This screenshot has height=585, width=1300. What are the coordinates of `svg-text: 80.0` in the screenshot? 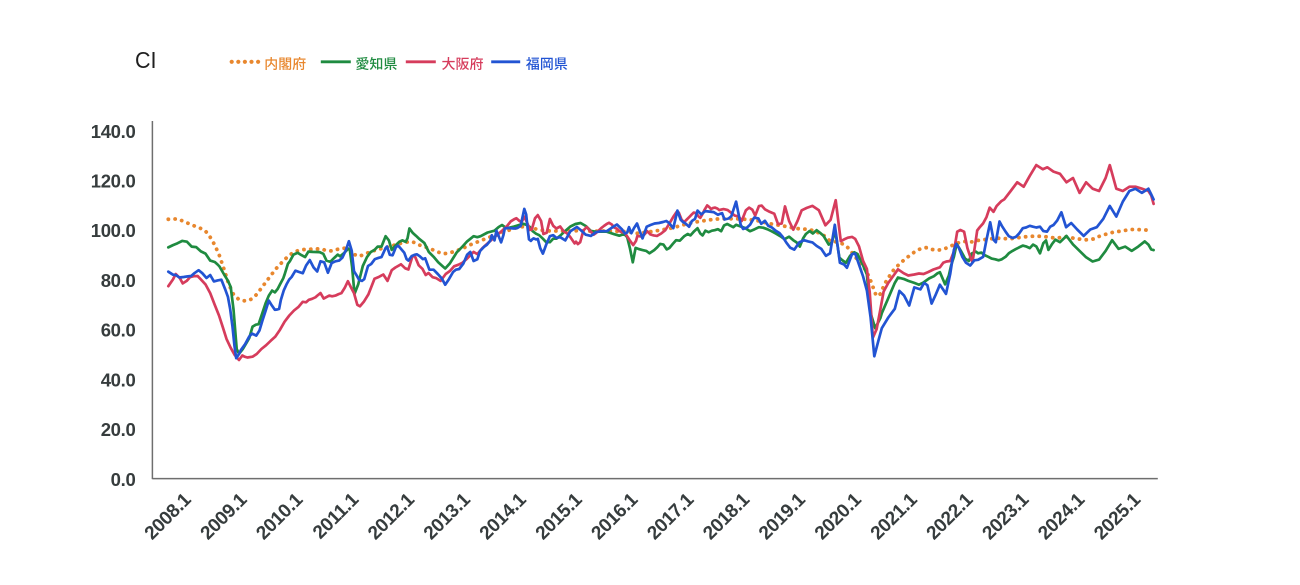 It's located at (118, 280).